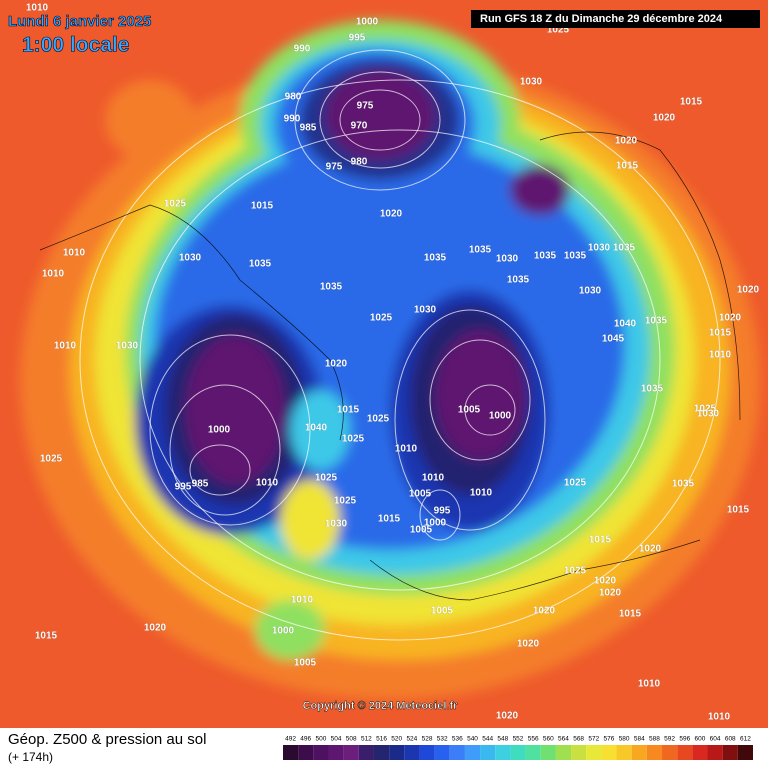 The width and height of the screenshot is (768, 768). What do you see at coordinates (79, 21) in the screenshot?
I see `forecast-date: Lundi 6 janvier 2025` at bounding box center [79, 21].